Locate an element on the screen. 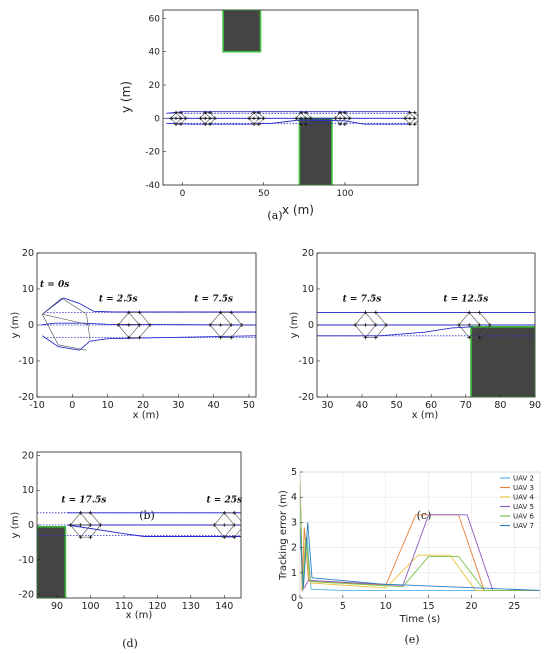 The image size is (550, 654). x-tick-label: 60 is located at coordinates (431, 405).